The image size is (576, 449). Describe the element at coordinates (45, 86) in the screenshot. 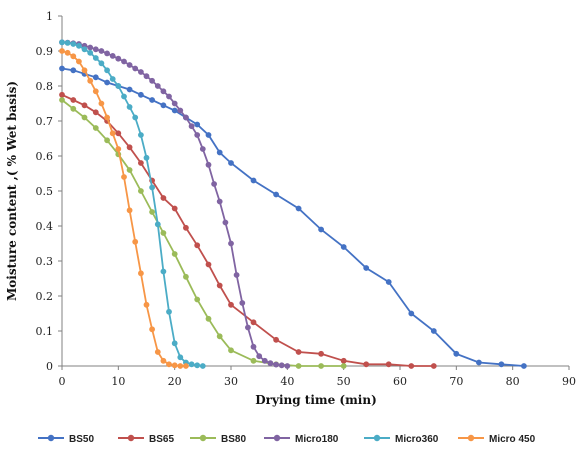

I see `y-tick-label: 0.8` at that location.